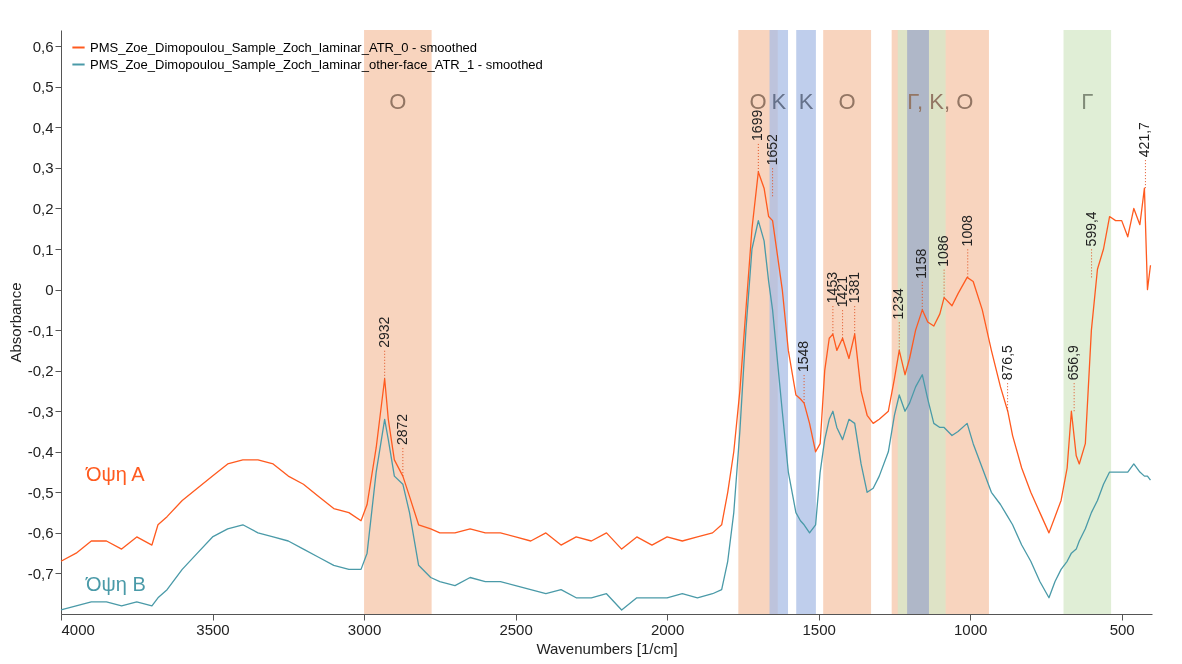 This screenshot has width=1182, height=664. I want to click on annotation: 1548, so click(803, 356).